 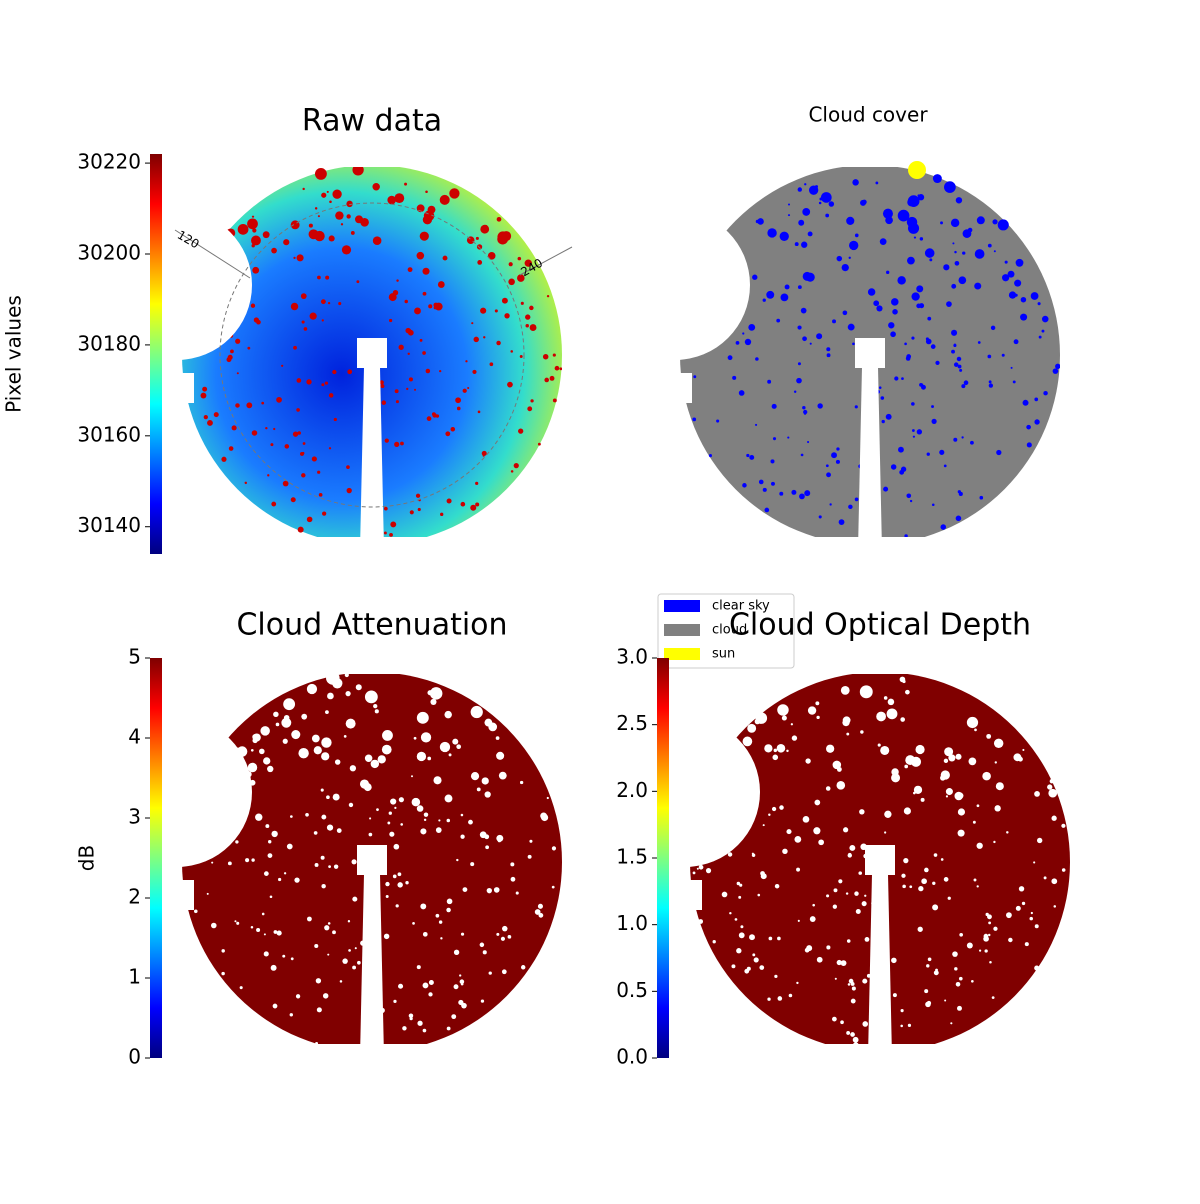 I want to click on sun, so click(x=917, y=170).